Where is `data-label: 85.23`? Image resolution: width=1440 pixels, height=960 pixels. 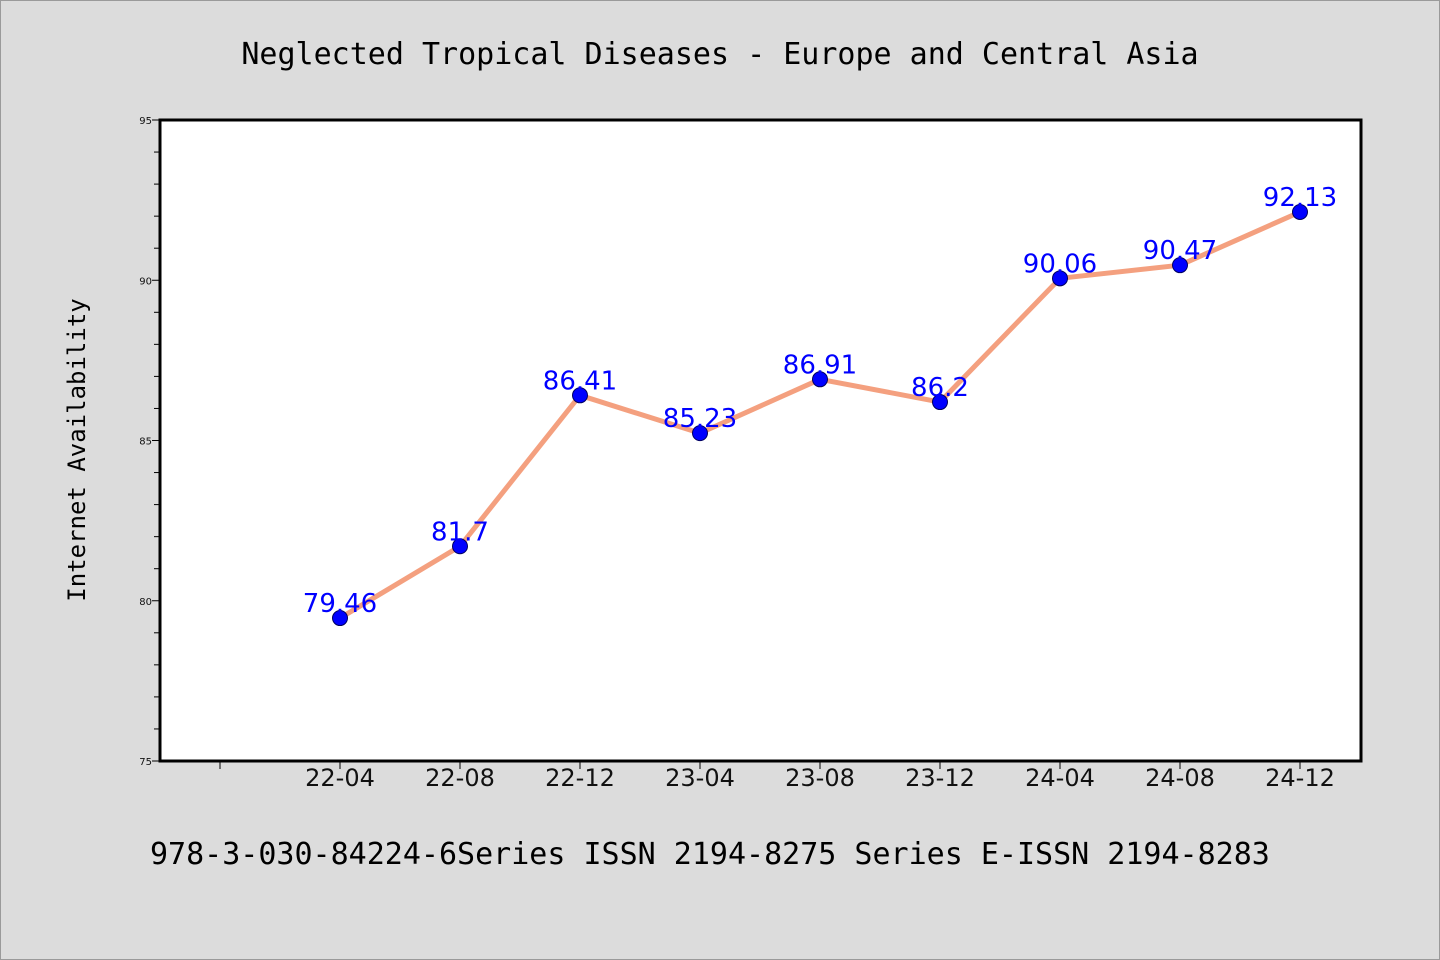 data-label: 85.23 is located at coordinates (700, 419).